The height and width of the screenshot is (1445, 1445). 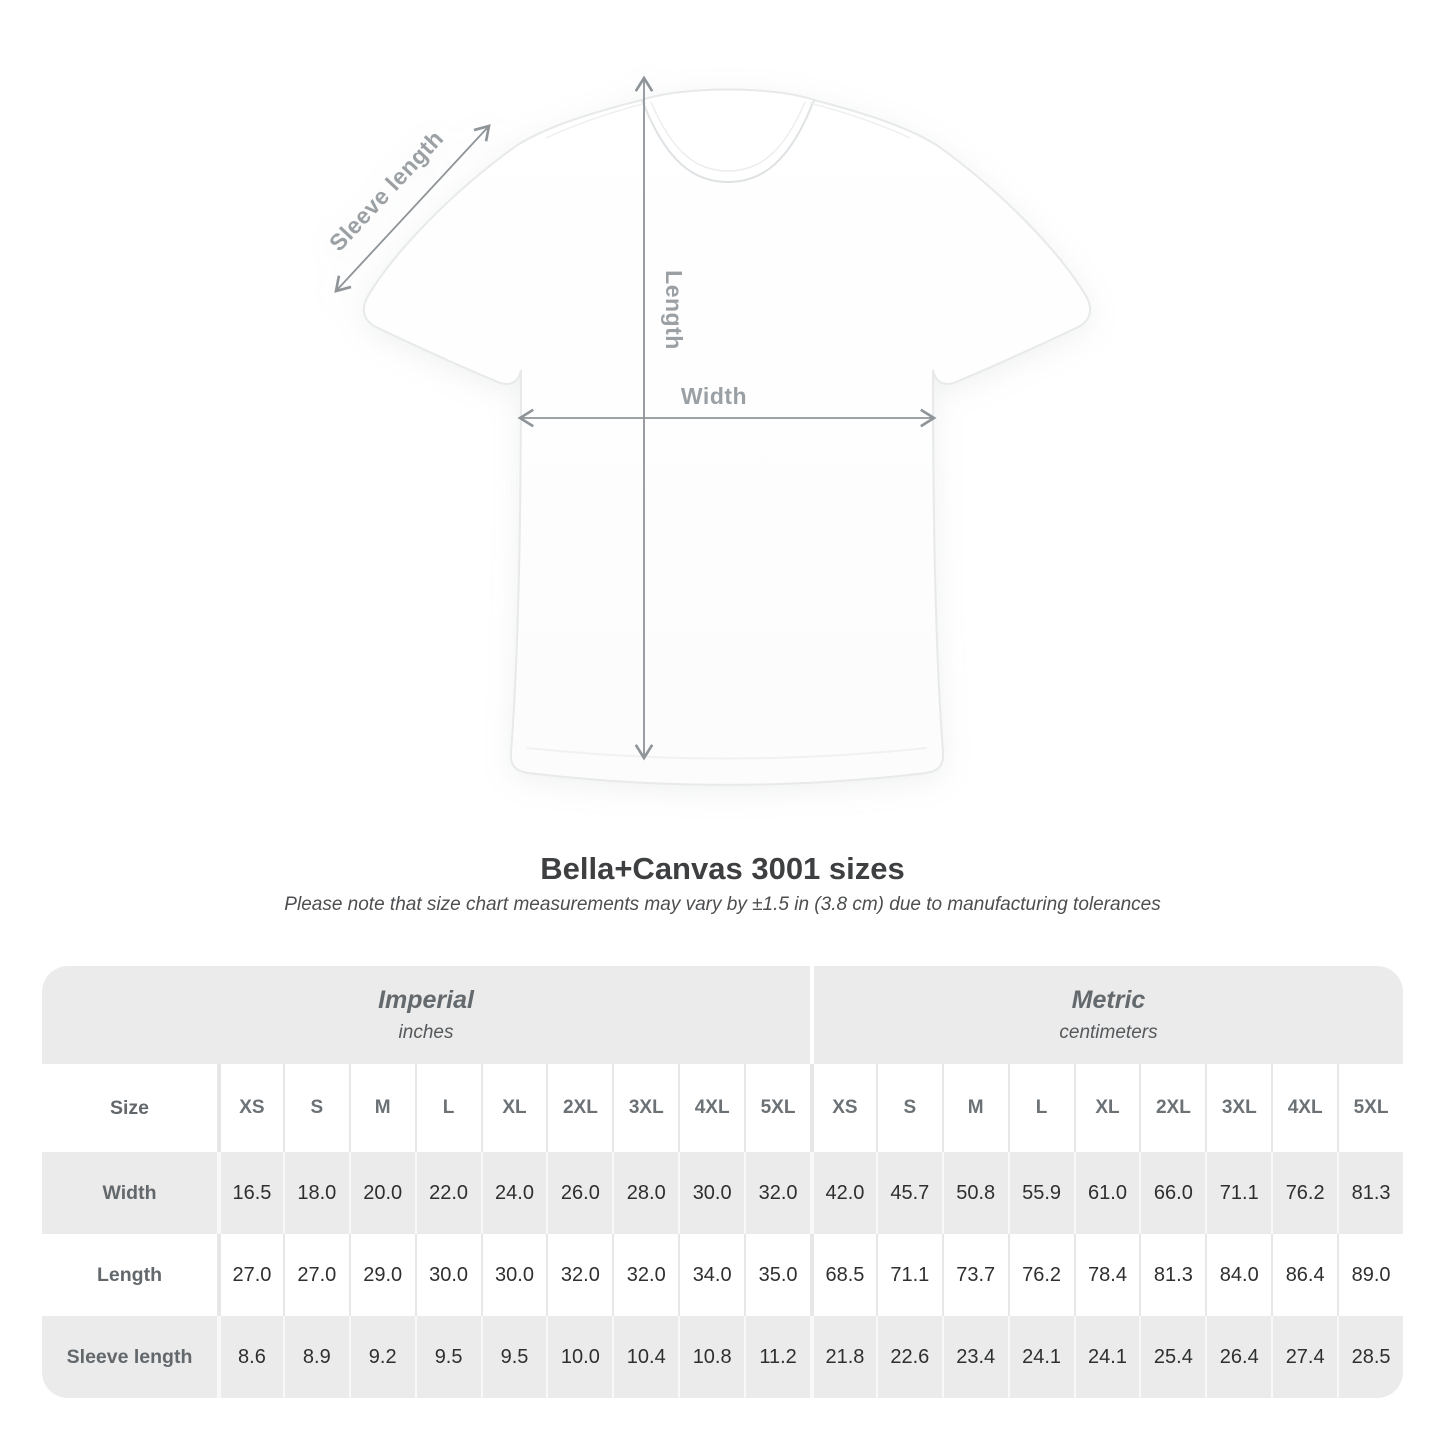 What do you see at coordinates (447, 1193) in the screenshot?
I see `measurement-value: 22.0` at bounding box center [447, 1193].